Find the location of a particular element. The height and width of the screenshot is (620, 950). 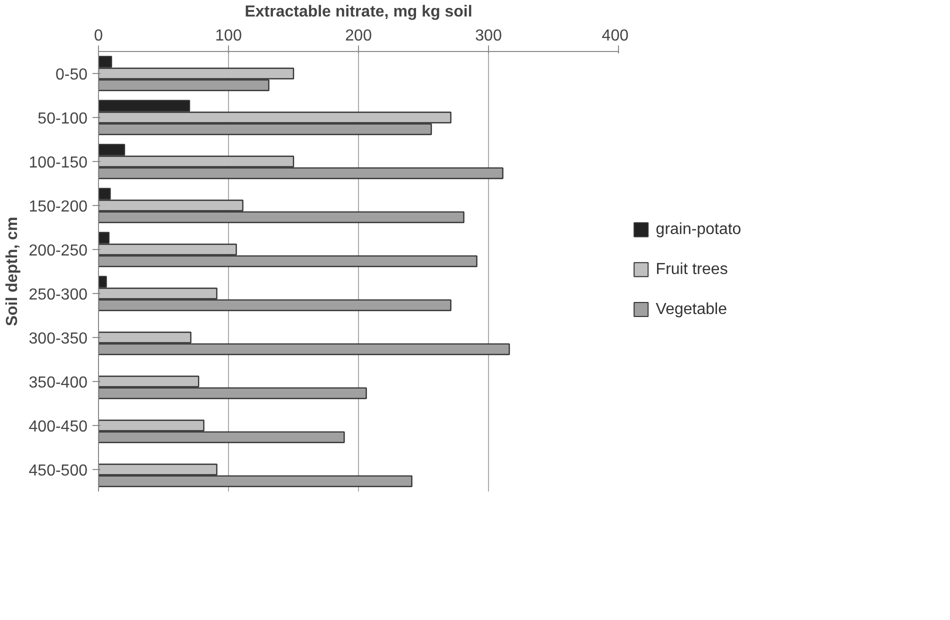

y-tick-label: 50-100 is located at coordinates (63, 119).